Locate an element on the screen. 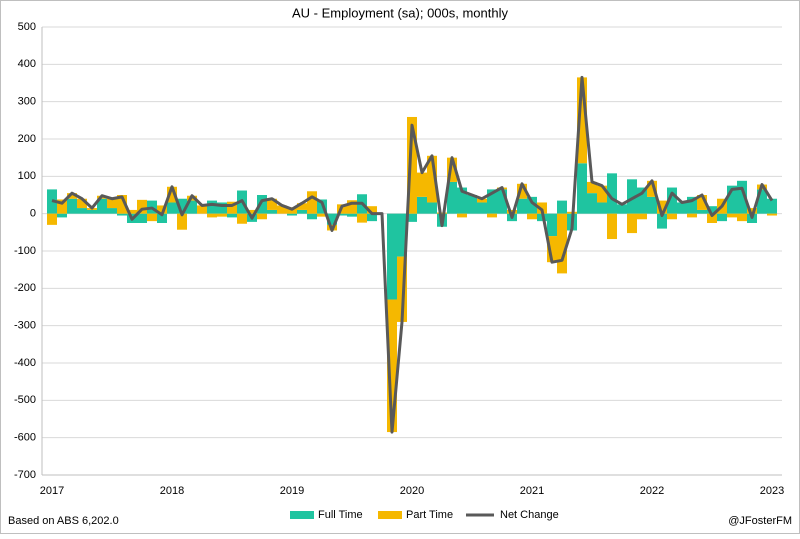 This screenshot has width=800, height=539. legend-label: Part Time is located at coordinates (429, 515).